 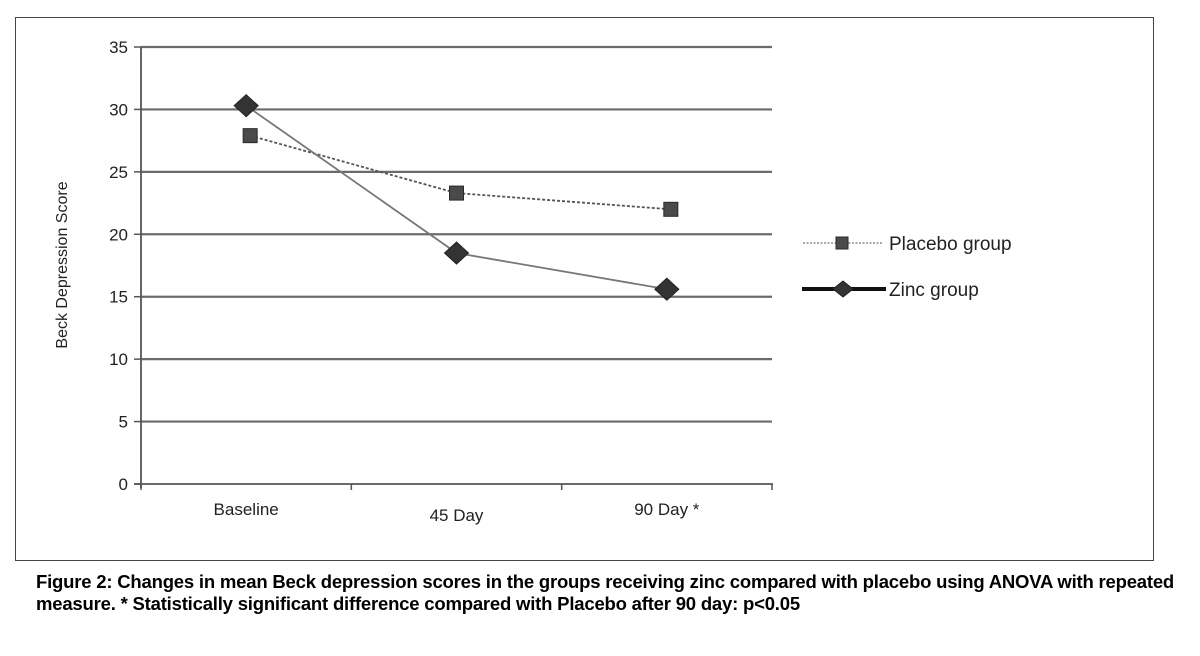 What do you see at coordinates (62, 264) in the screenshot?
I see `y-axis-title: Beck Depression Score` at bounding box center [62, 264].